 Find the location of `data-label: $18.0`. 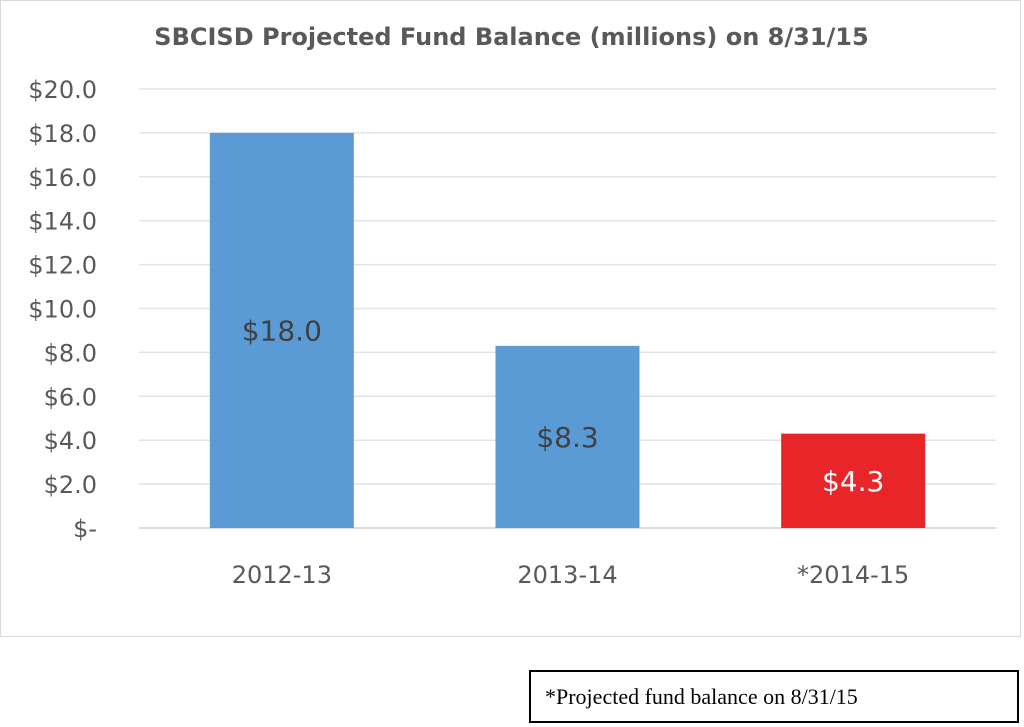

data-label: $18.0 is located at coordinates (282, 330).